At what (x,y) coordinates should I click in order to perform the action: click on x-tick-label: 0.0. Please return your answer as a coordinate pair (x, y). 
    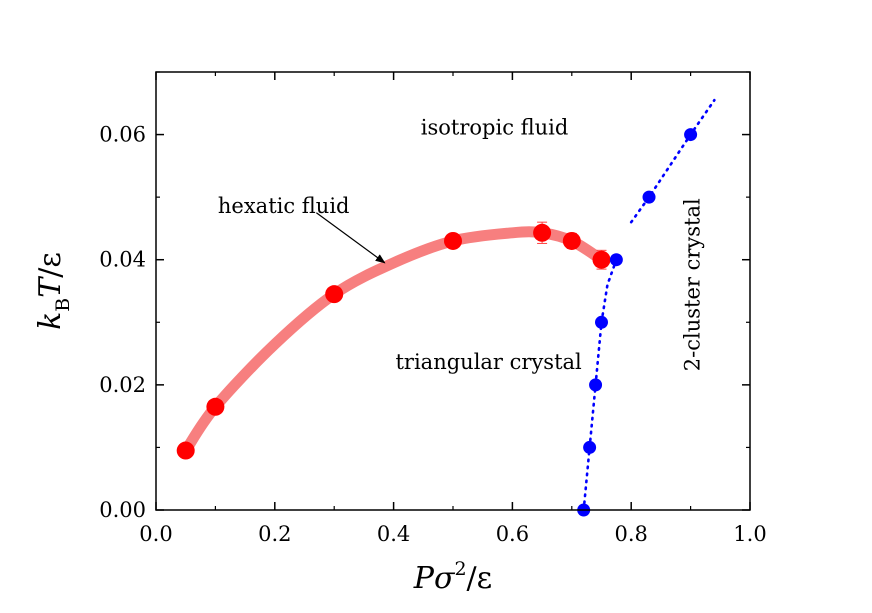
    Looking at the image, I should click on (155, 534).